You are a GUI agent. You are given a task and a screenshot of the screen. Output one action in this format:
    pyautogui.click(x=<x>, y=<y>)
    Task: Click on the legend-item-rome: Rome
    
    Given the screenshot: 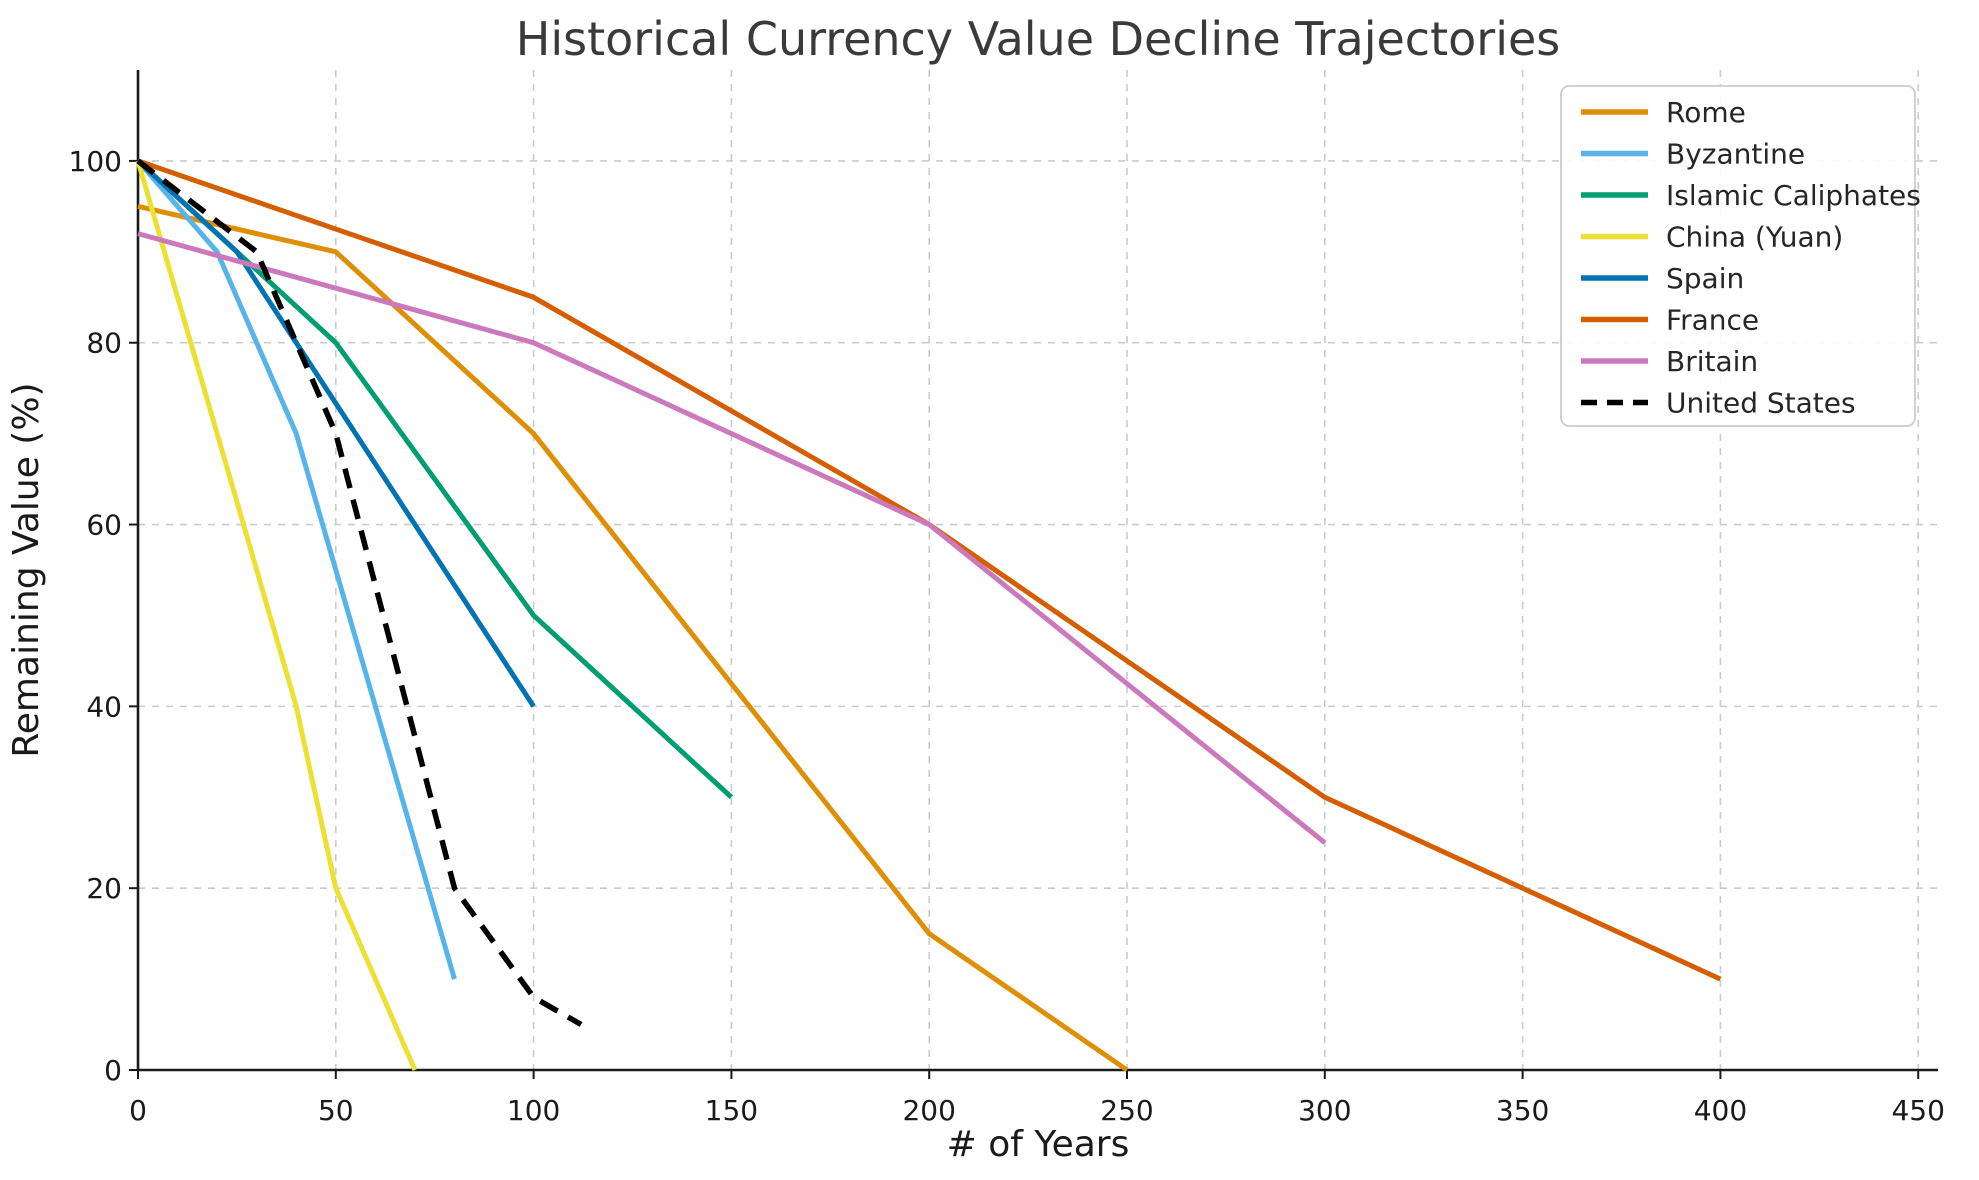 What is the action you would take?
    pyautogui.click(x=1663, y=112)
    